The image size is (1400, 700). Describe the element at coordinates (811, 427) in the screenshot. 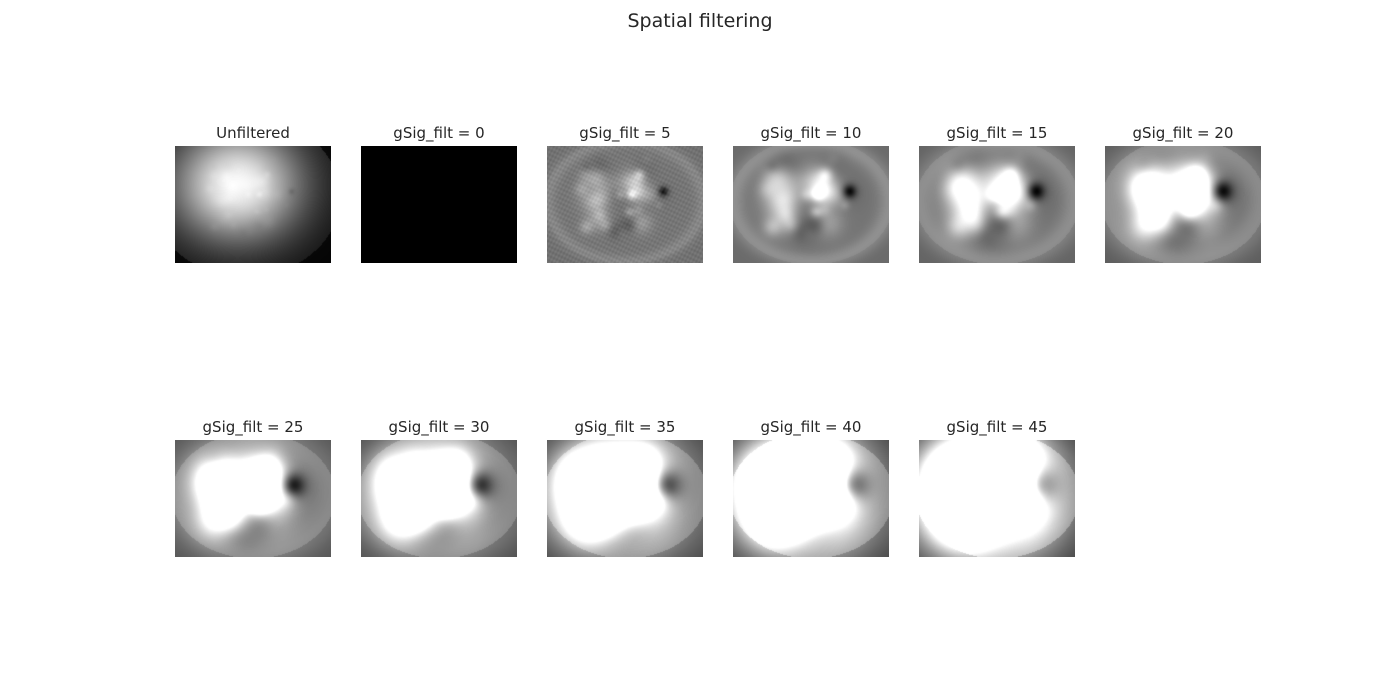

I see `panel-title: gSig_filt = 40` at that location.